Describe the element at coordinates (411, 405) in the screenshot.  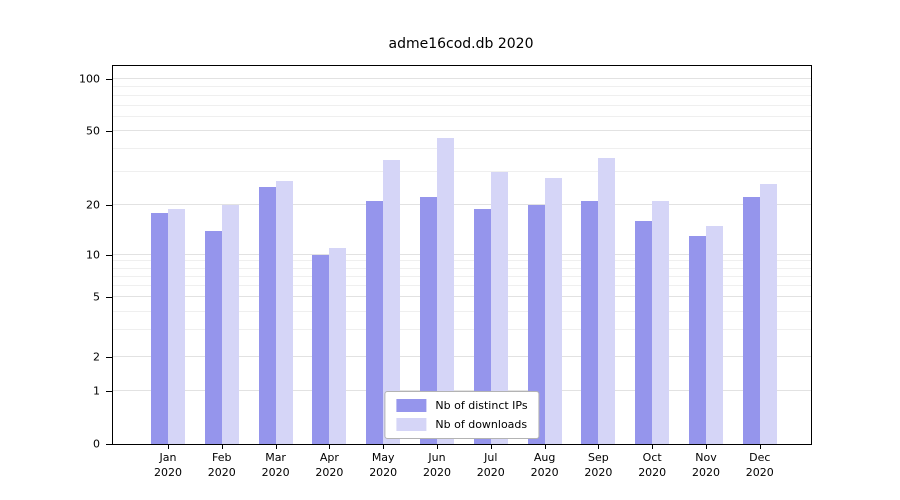
I see `legend-swatch-distinct-ips` at that location.